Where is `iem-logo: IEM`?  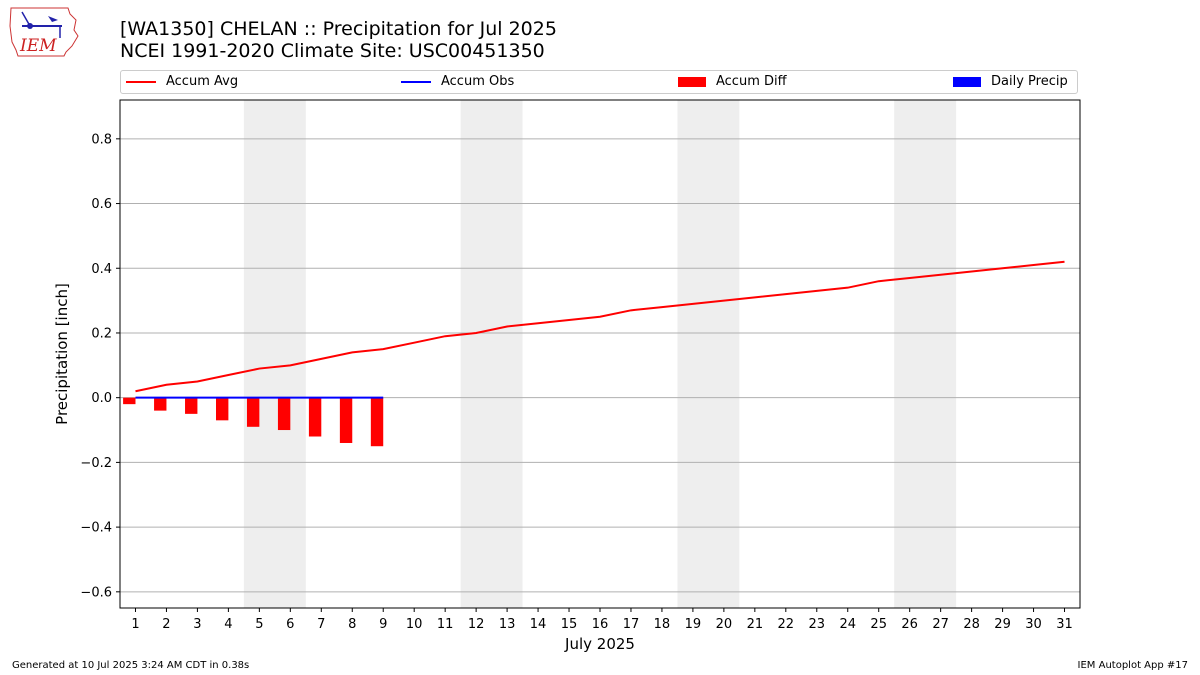 iem-logo: IEM is located at coordinates (44, 32).